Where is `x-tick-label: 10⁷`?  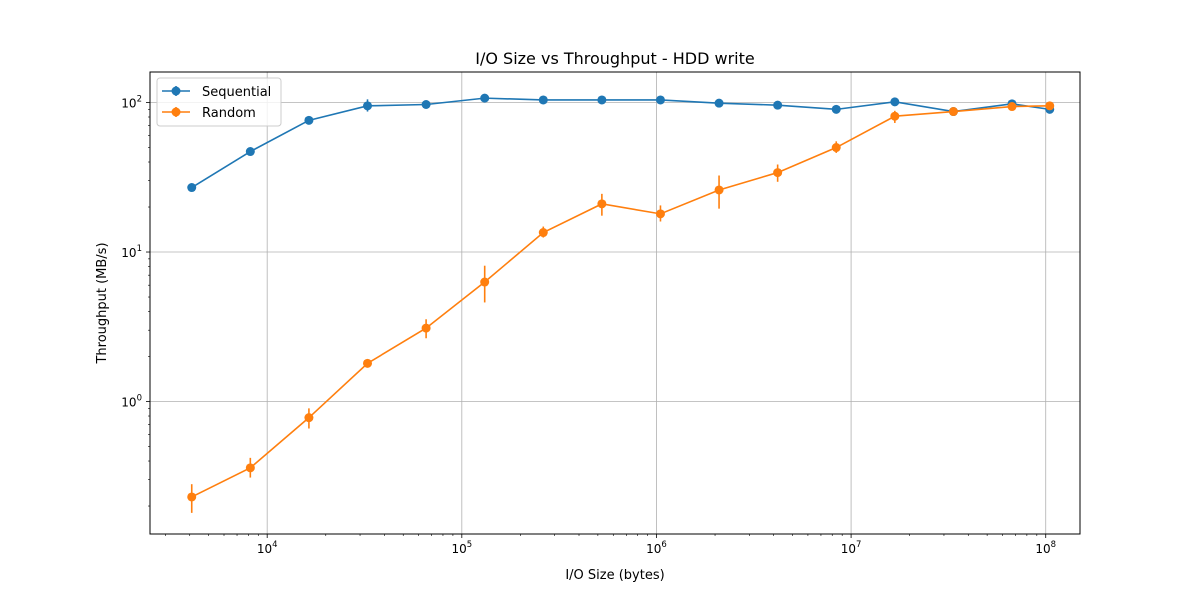 x-tick-label: 10⁷ is located at coordinates (851, 548).